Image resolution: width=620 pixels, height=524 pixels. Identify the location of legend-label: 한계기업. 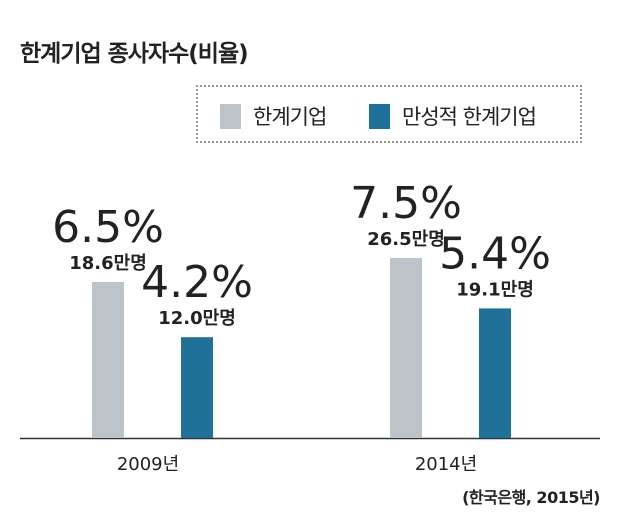
(290, 117).